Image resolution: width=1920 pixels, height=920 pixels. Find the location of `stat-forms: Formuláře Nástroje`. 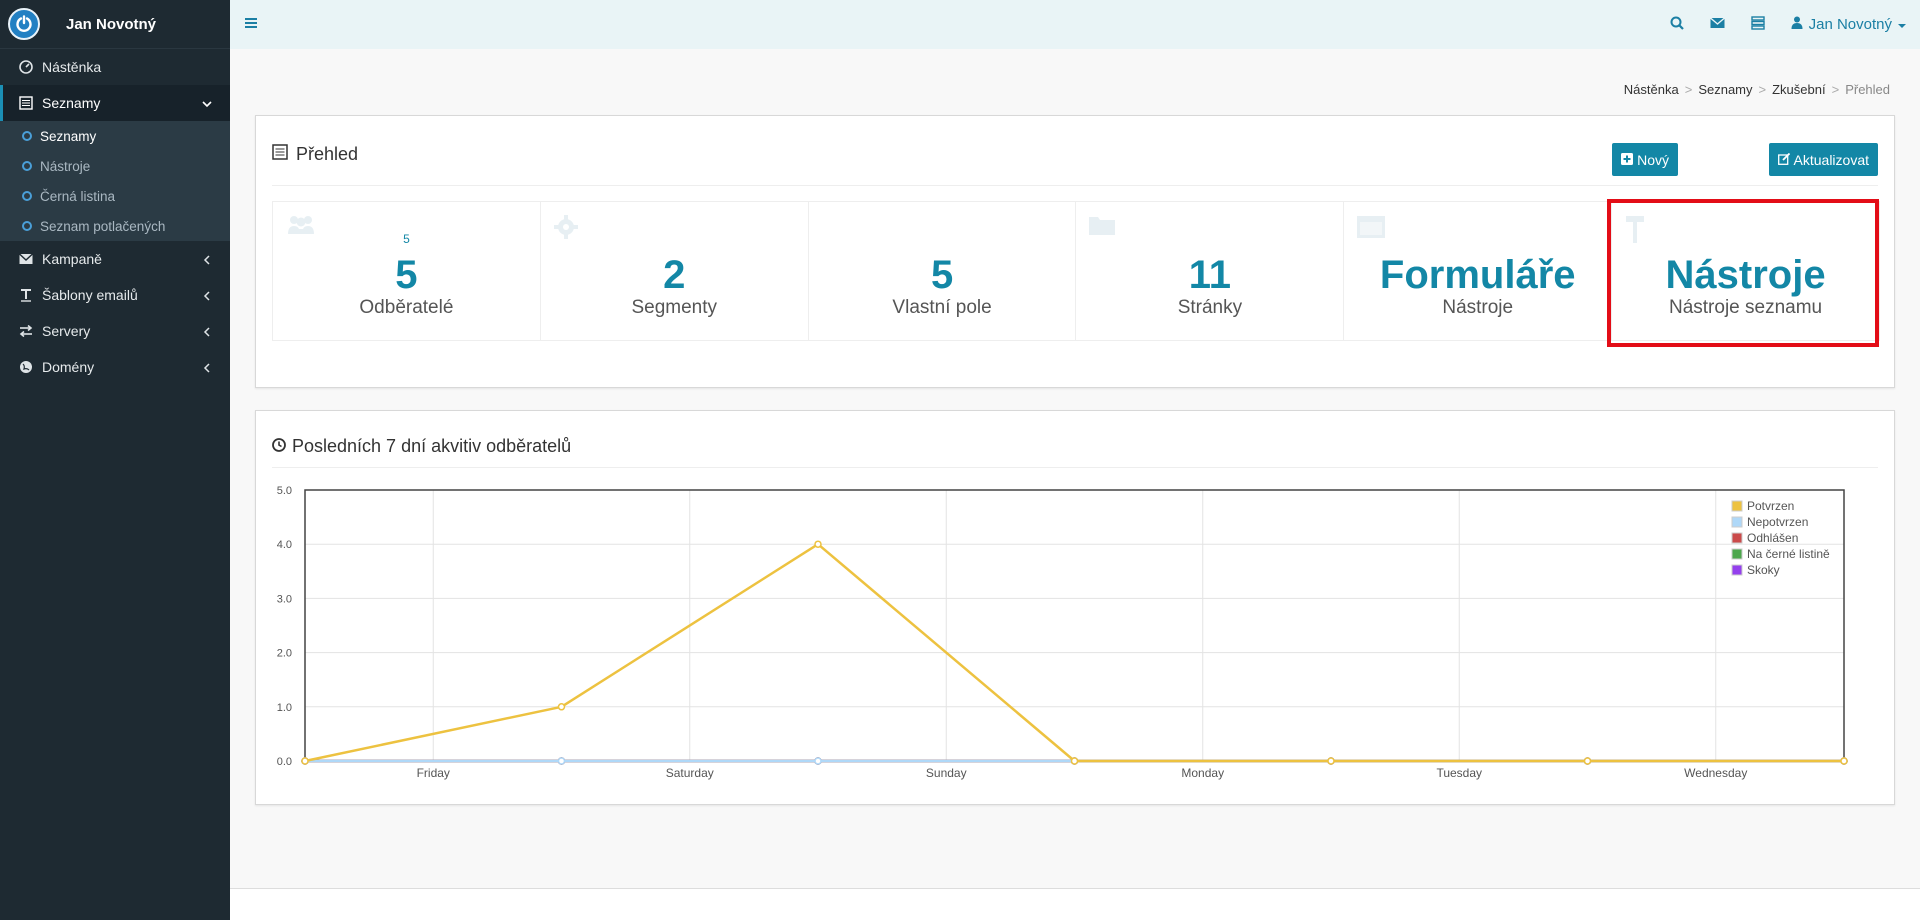

stat-forms: Formuláře Nástroje is located at coordinates (1478, 271).